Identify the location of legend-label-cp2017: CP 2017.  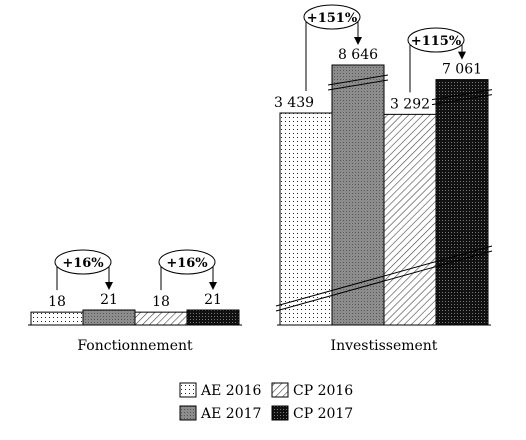
(323, 414).